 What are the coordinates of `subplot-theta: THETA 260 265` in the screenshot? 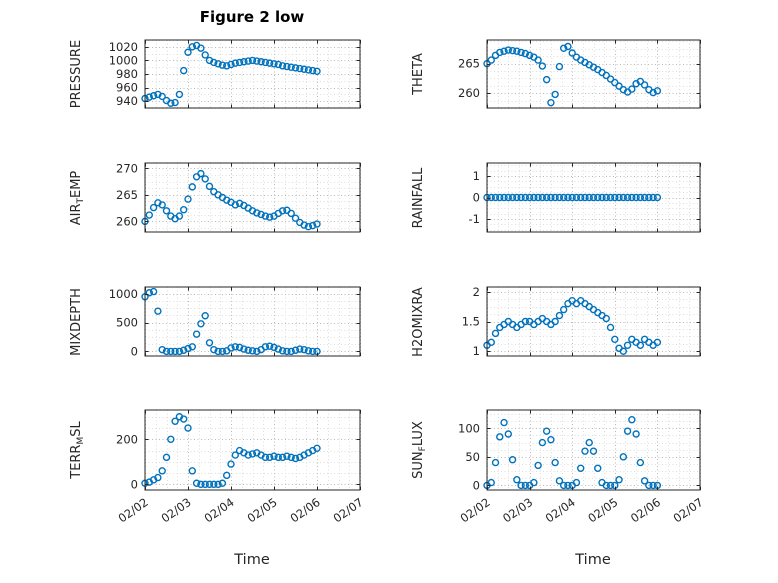 It's located at (551, 78).